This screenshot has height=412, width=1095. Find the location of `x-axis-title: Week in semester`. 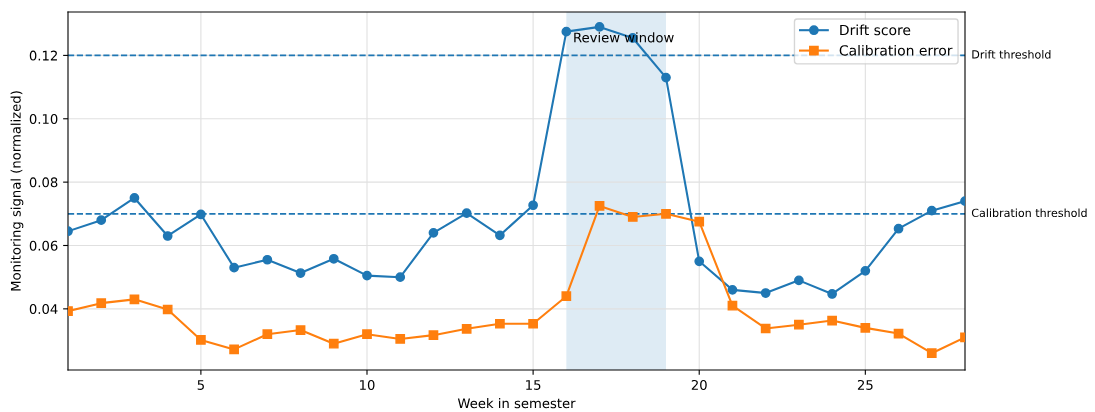

x-axis-title: Week in semester is located at coordinates (516, 403).